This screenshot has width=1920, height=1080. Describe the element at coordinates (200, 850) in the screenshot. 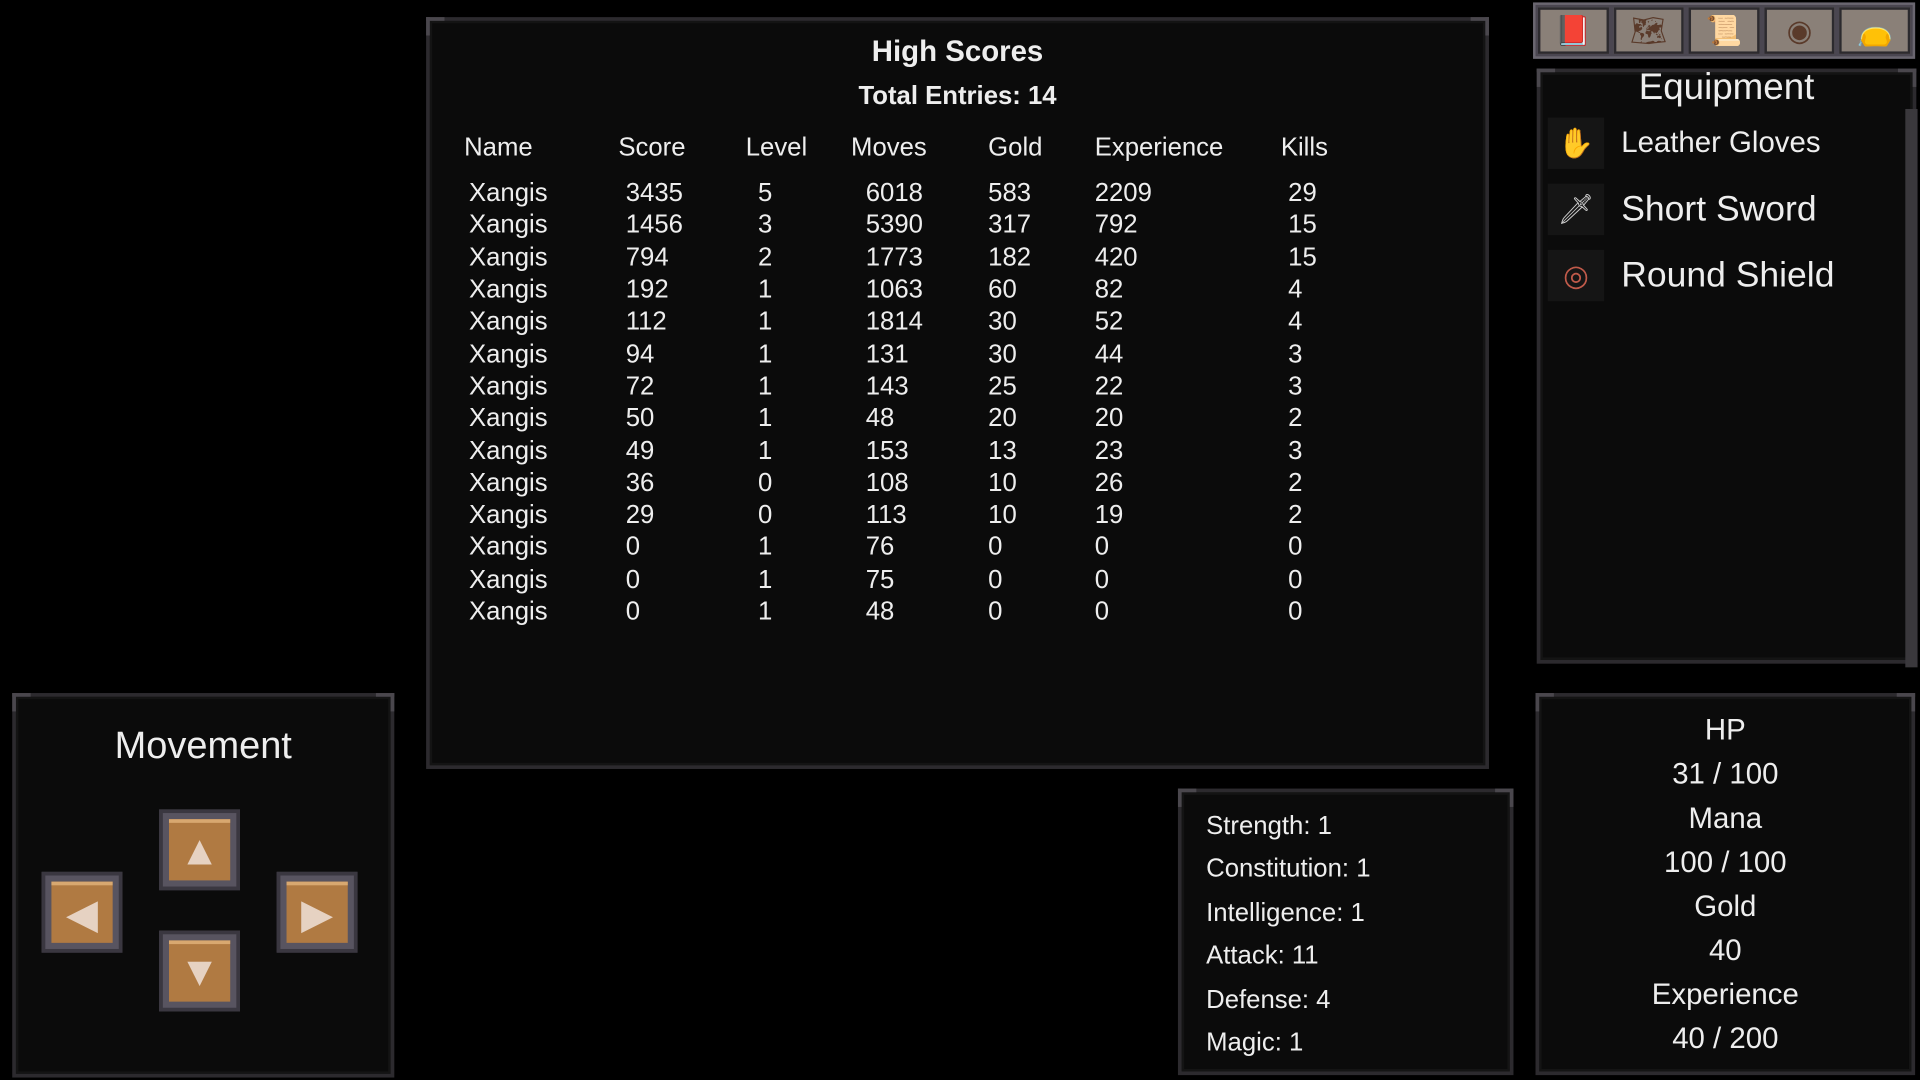

I see `move-up-button: ▲` at that location.